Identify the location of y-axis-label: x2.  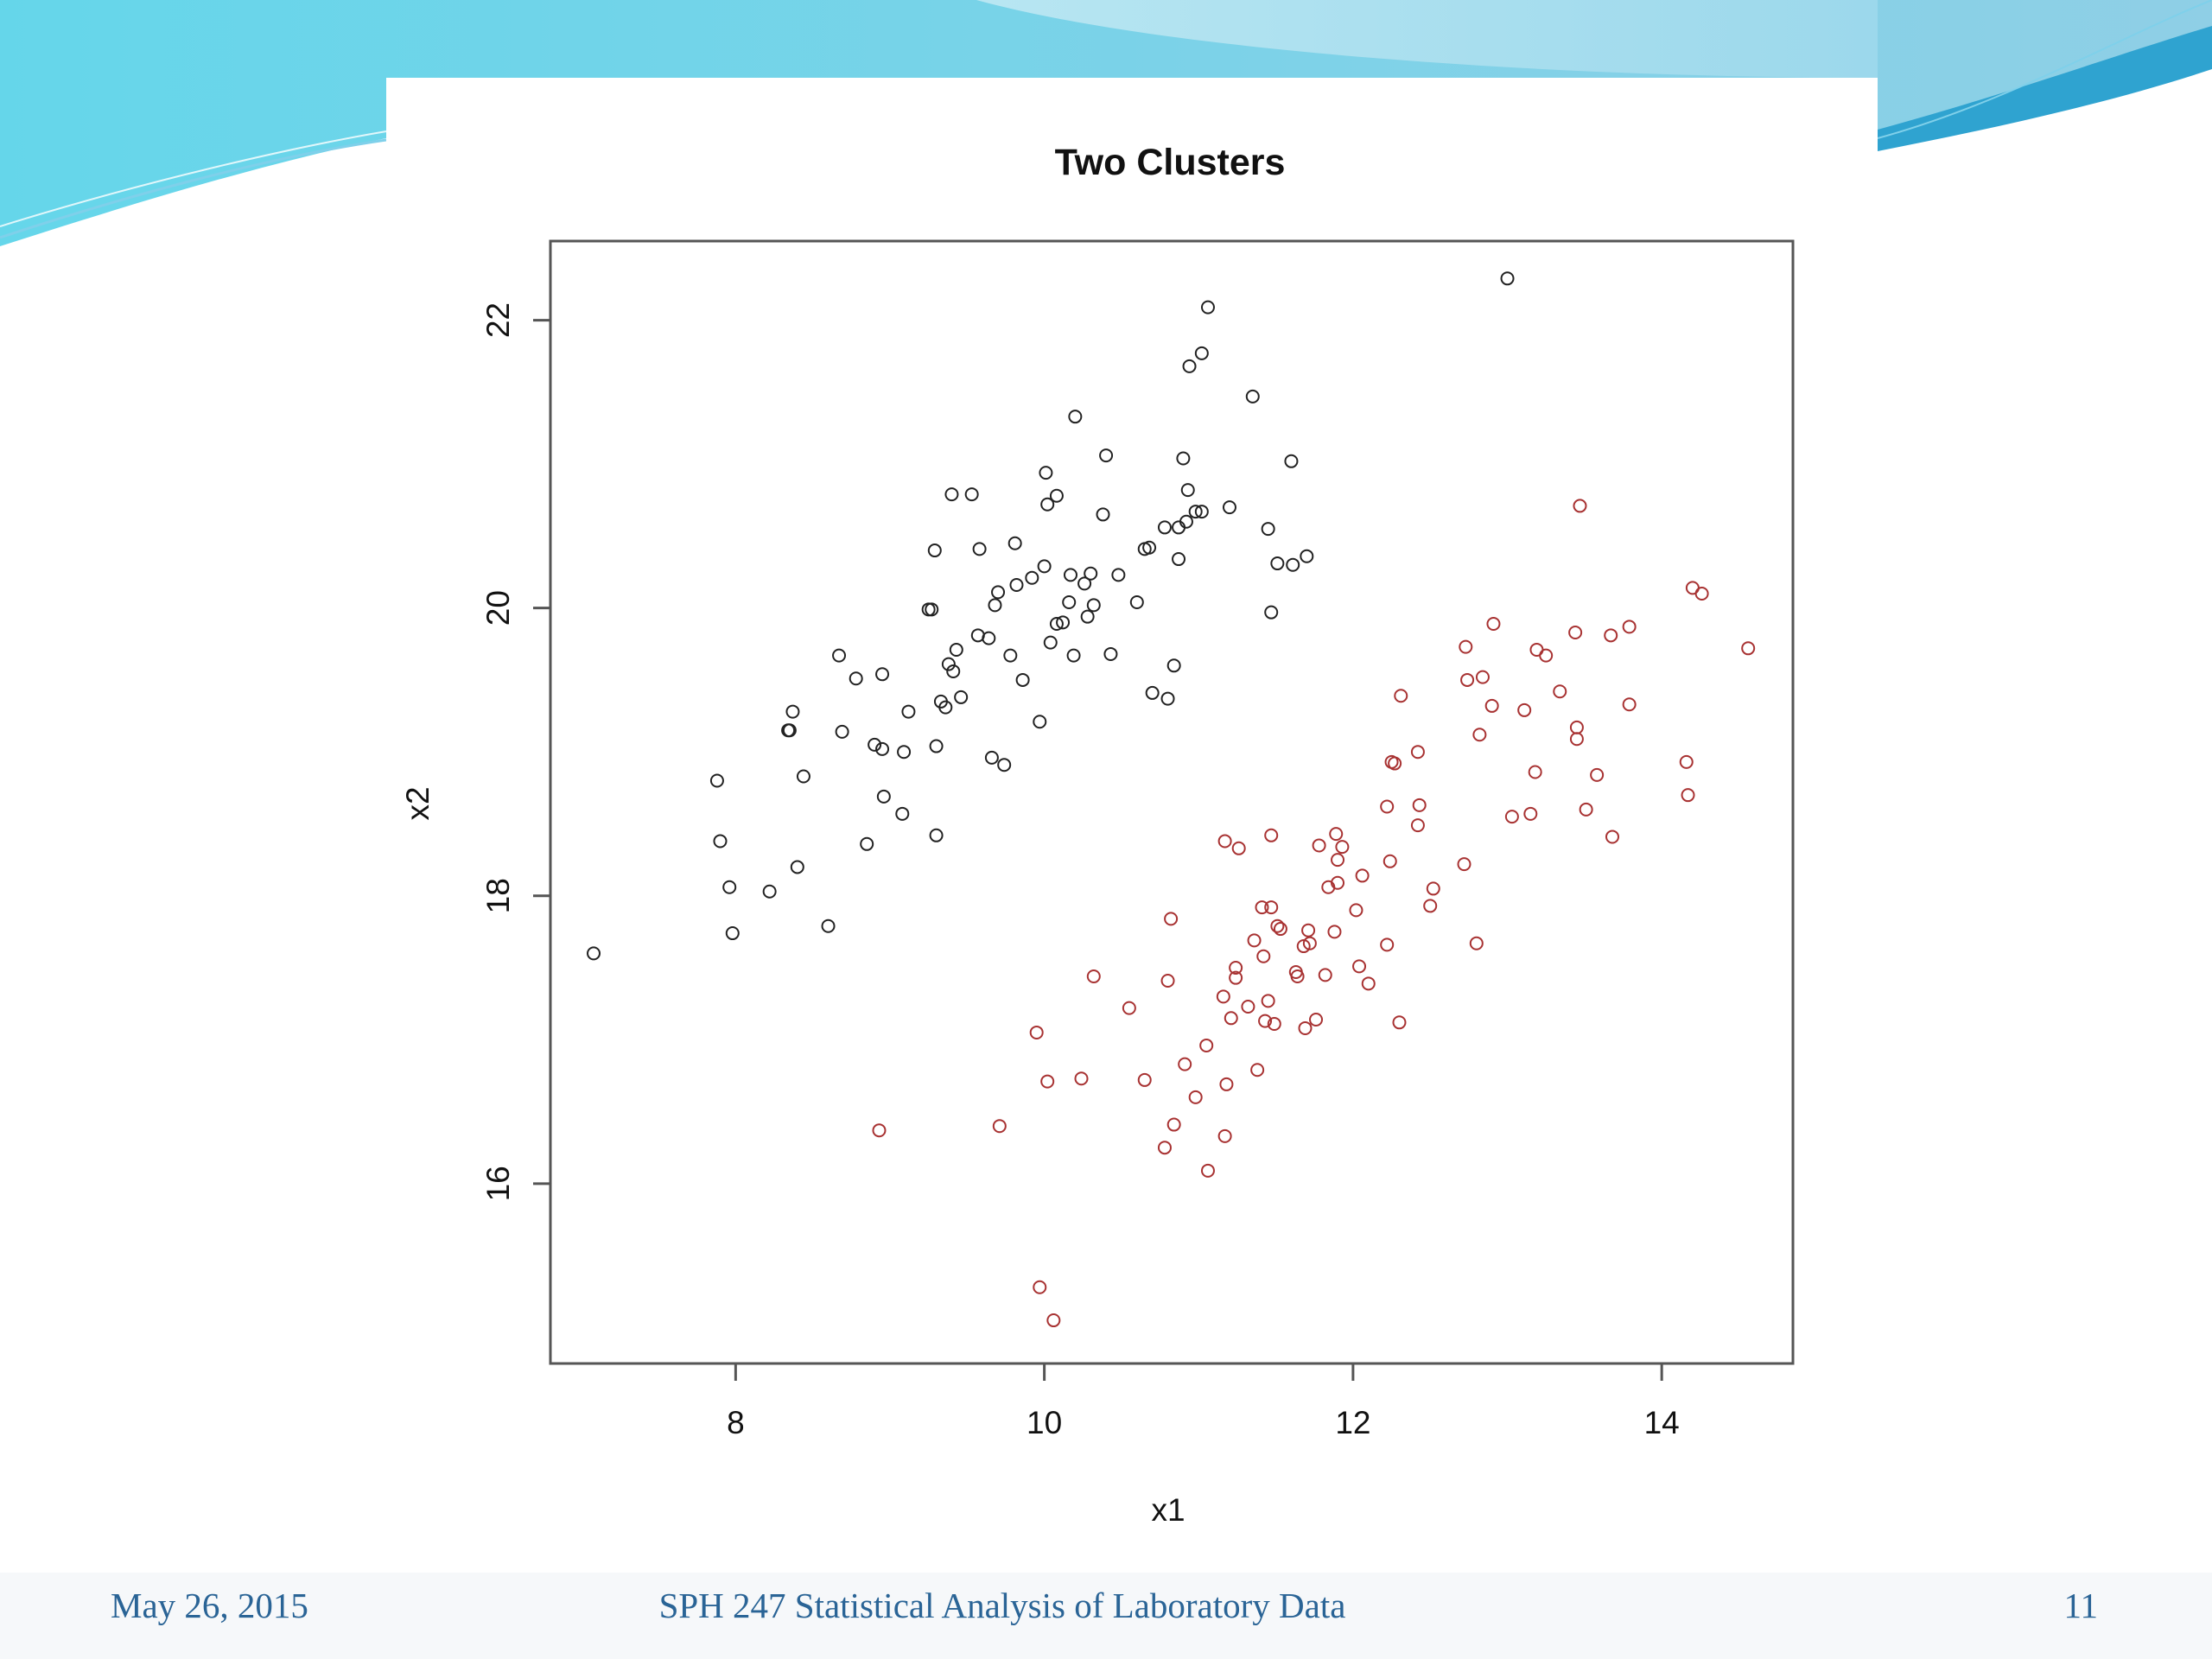
(417, 803).